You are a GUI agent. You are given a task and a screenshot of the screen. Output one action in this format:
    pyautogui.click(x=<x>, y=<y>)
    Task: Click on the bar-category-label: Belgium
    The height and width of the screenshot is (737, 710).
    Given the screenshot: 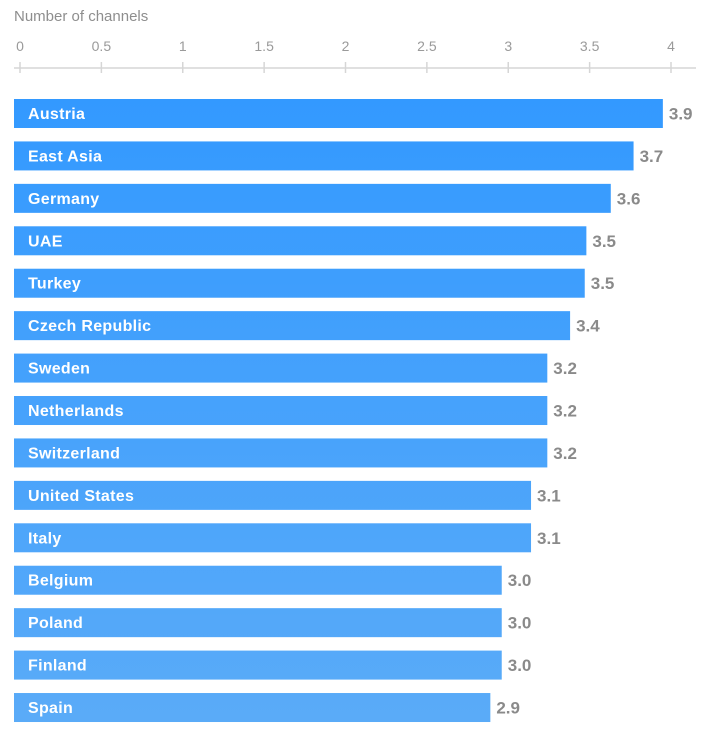 What is the action you would take?
    pyautogui.click(x=60, y=581)
    